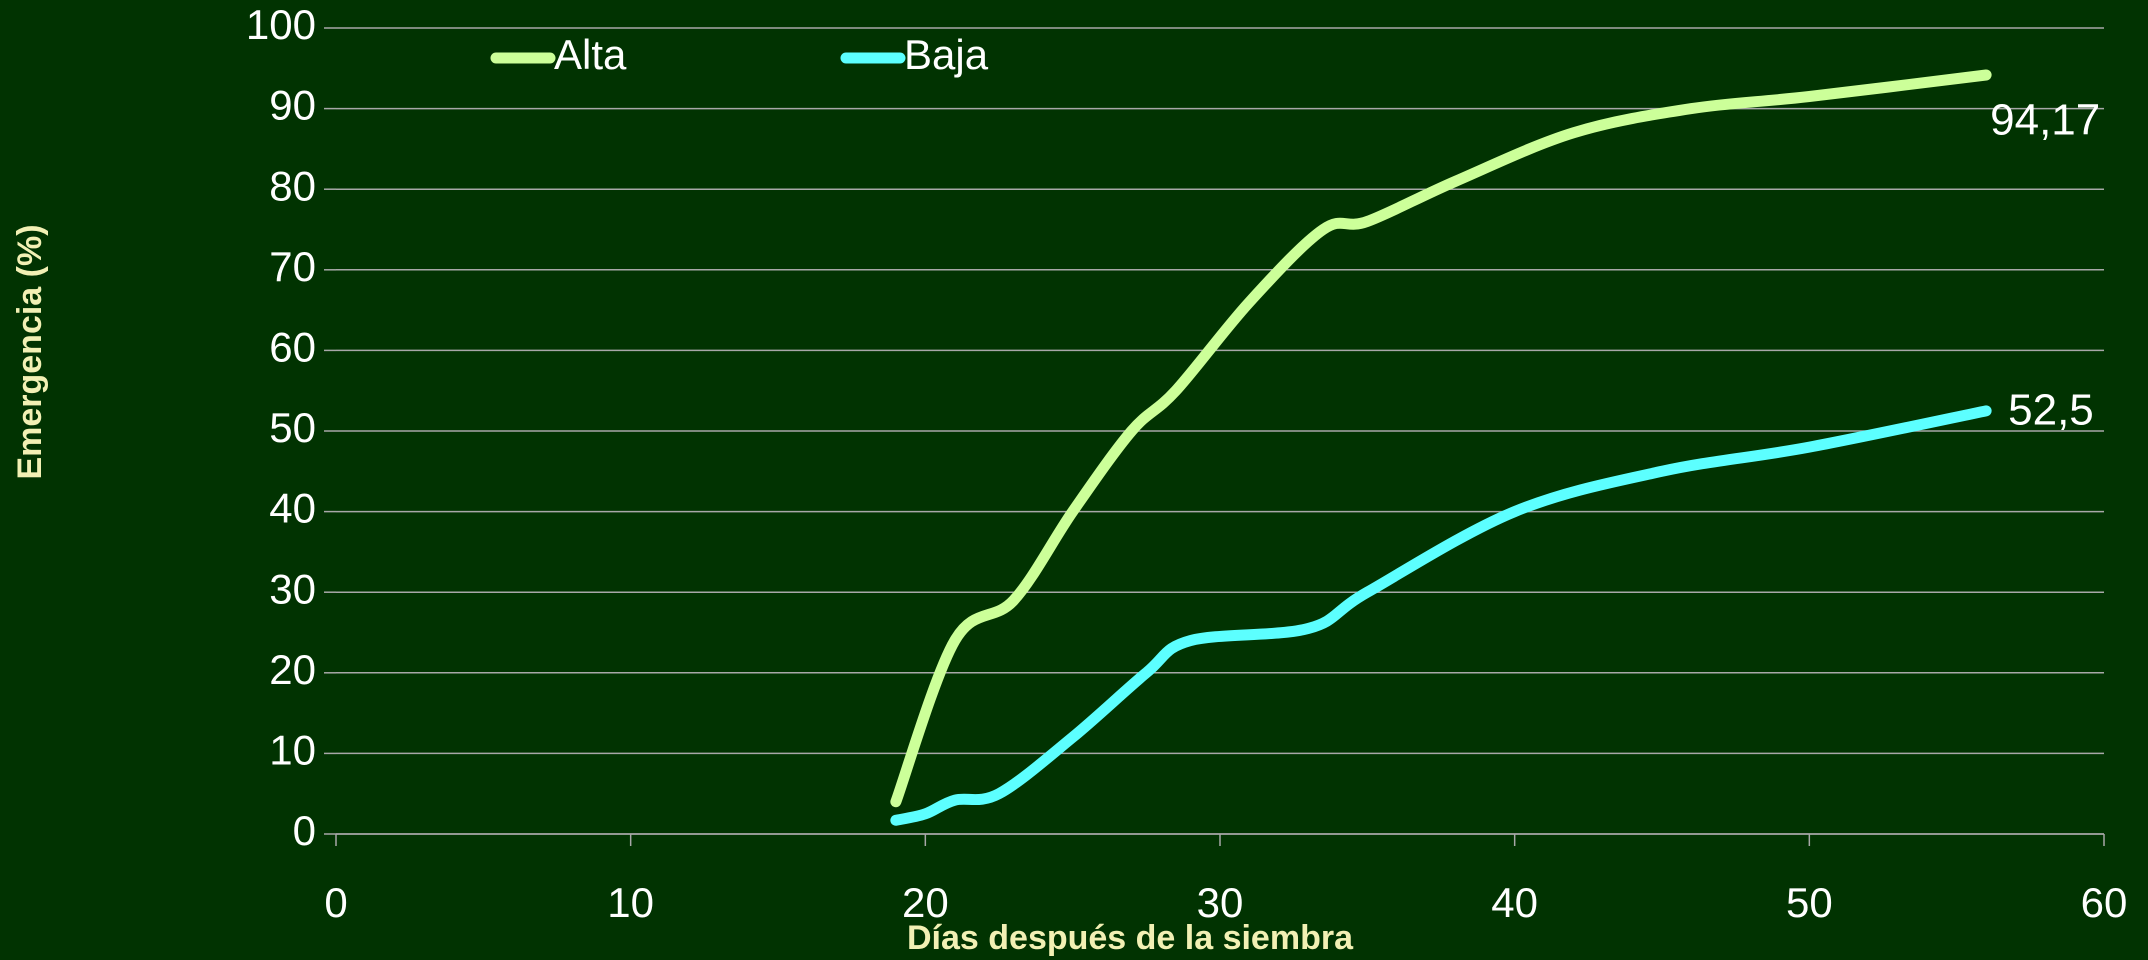 This screenshot has width=2148, height=960. Describe the element at coordinates (1220, 902) in the screenshot. I see `x-tick-label: 30` at that location.